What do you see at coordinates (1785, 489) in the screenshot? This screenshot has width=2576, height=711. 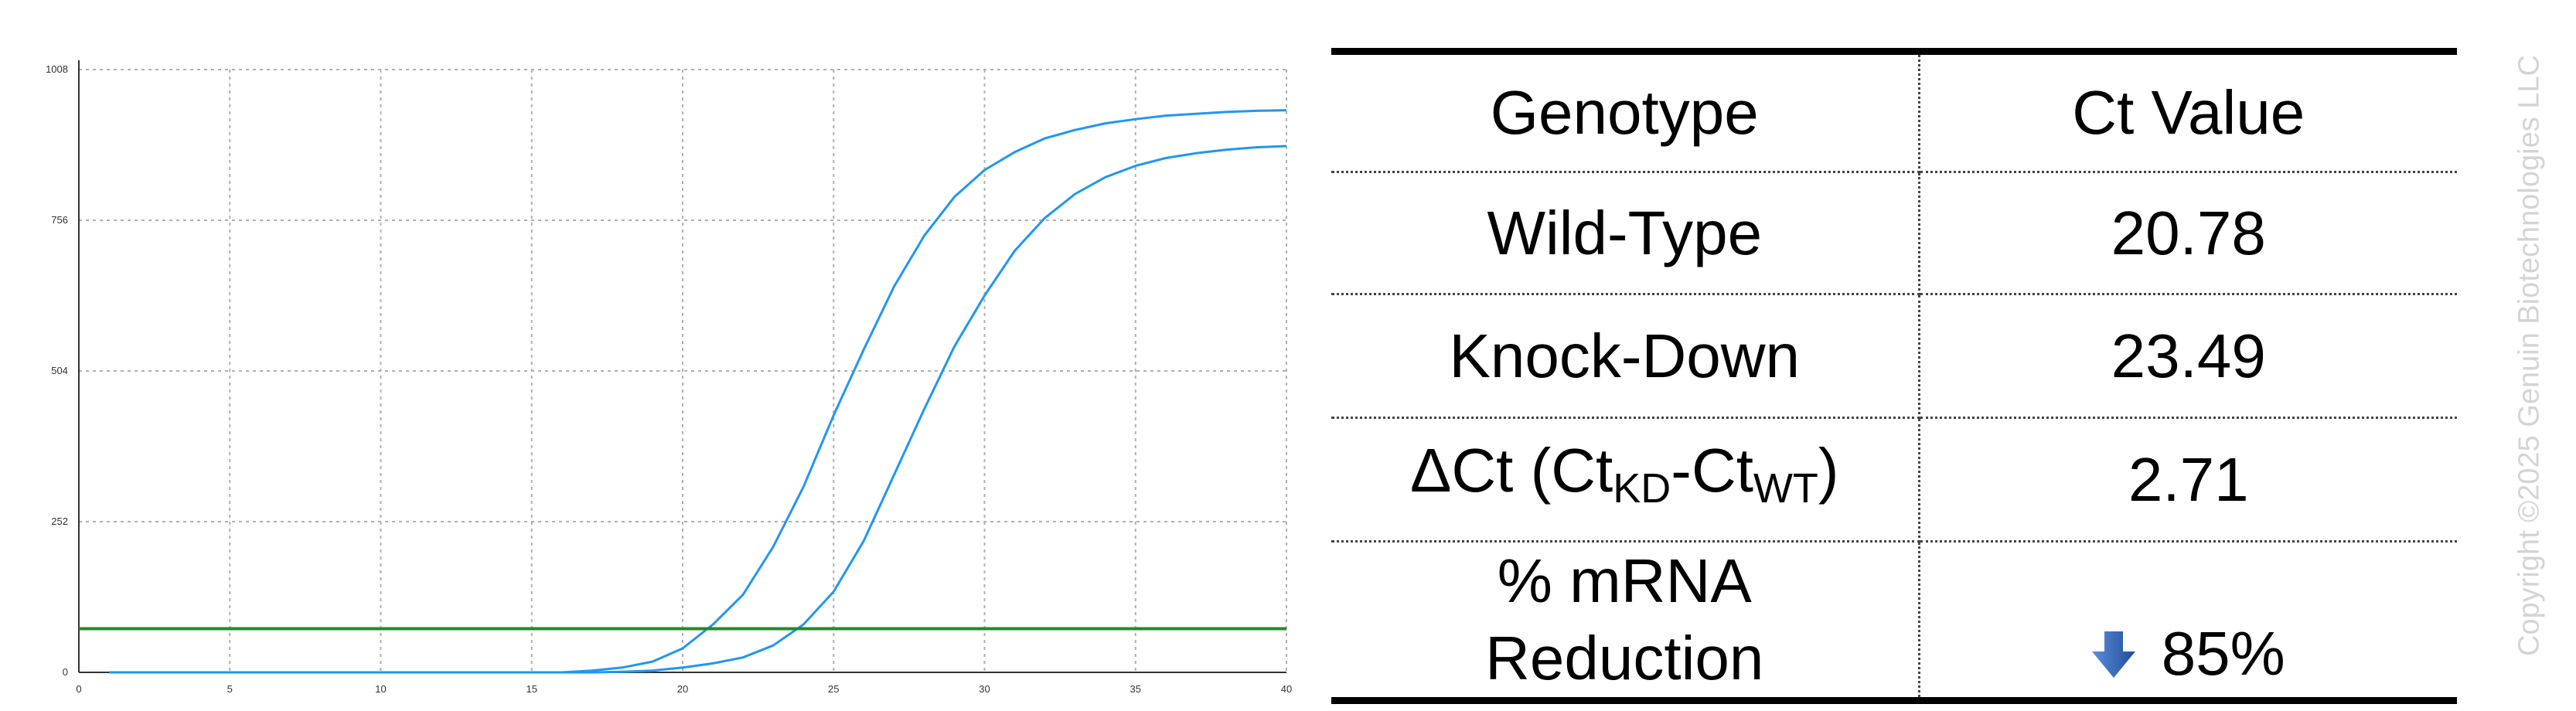 I see `delta-ct-sub-wt: WT` at bounding box center [1785, 489].